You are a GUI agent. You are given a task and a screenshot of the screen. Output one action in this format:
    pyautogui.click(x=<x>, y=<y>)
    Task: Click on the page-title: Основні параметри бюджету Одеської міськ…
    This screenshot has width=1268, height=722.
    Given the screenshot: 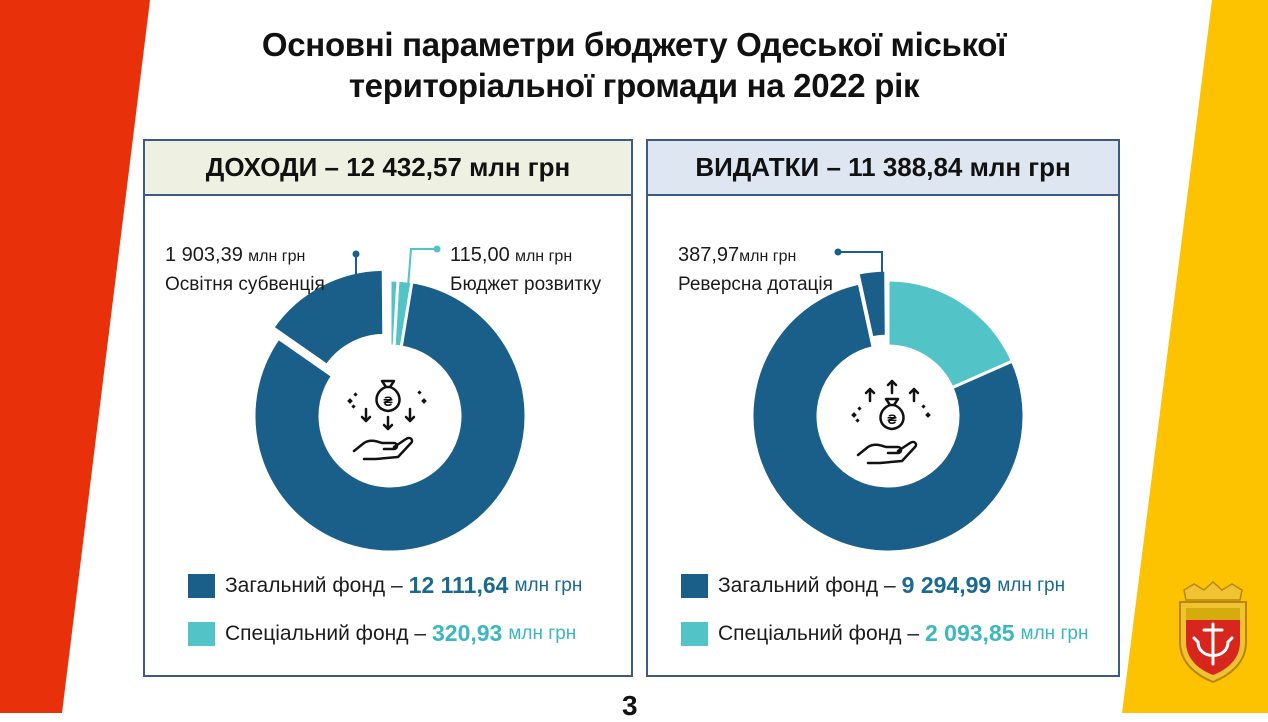 What is the action you would take?
    pyautogui.click(x=634, y=65)
    